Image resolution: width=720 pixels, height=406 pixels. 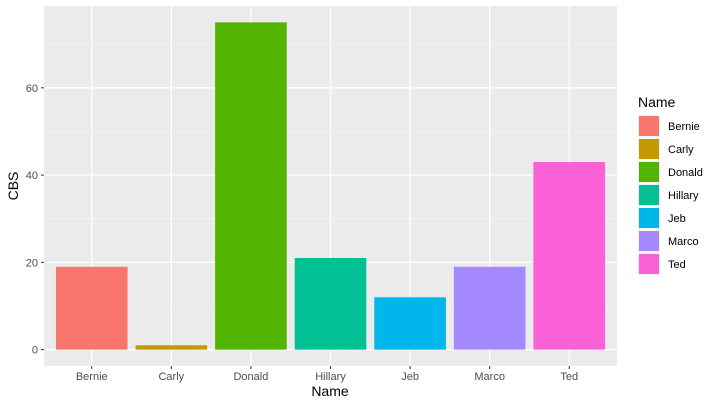 I want to click on y-tick-label: 0, so click(x=35, y=351).